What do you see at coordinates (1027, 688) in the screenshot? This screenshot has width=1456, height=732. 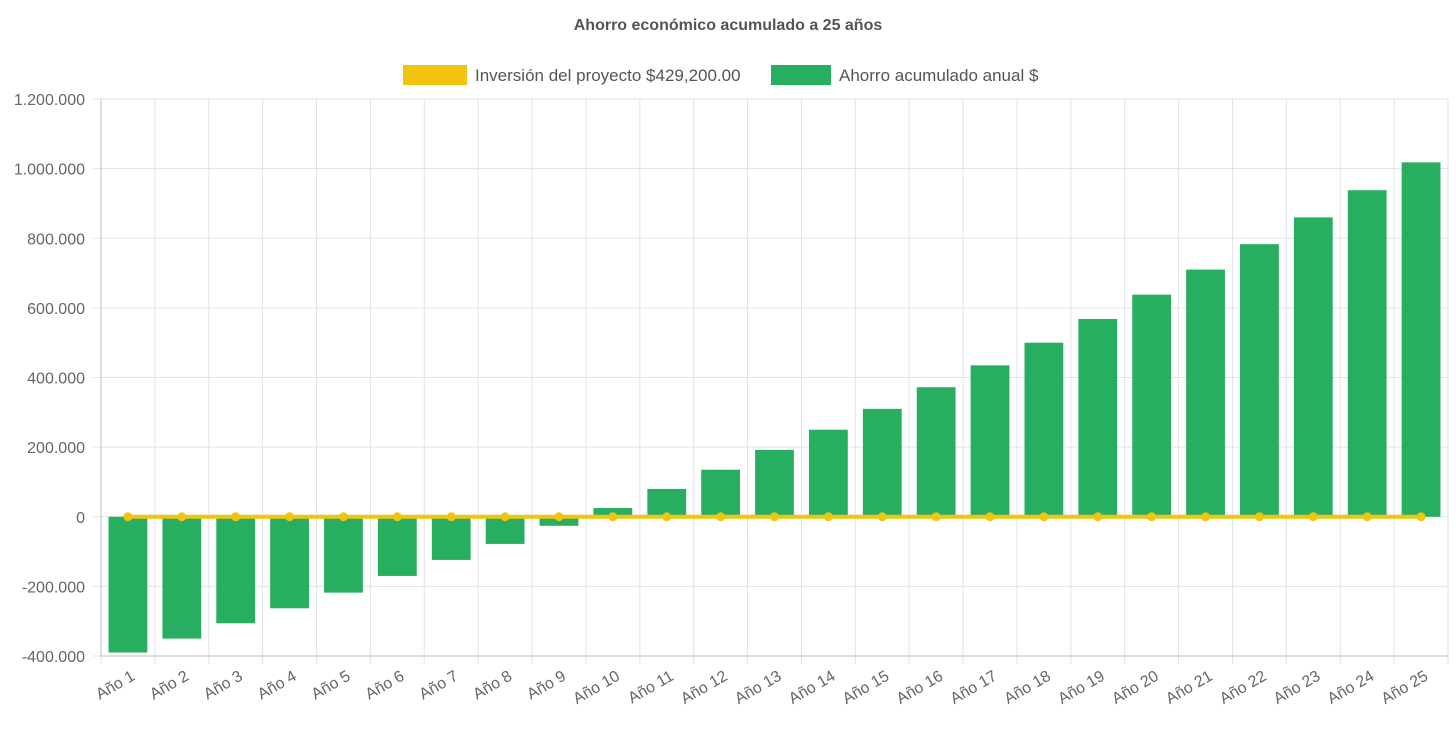 I see `x-tick-label: Año 18` at bounding box center [1027, 688].